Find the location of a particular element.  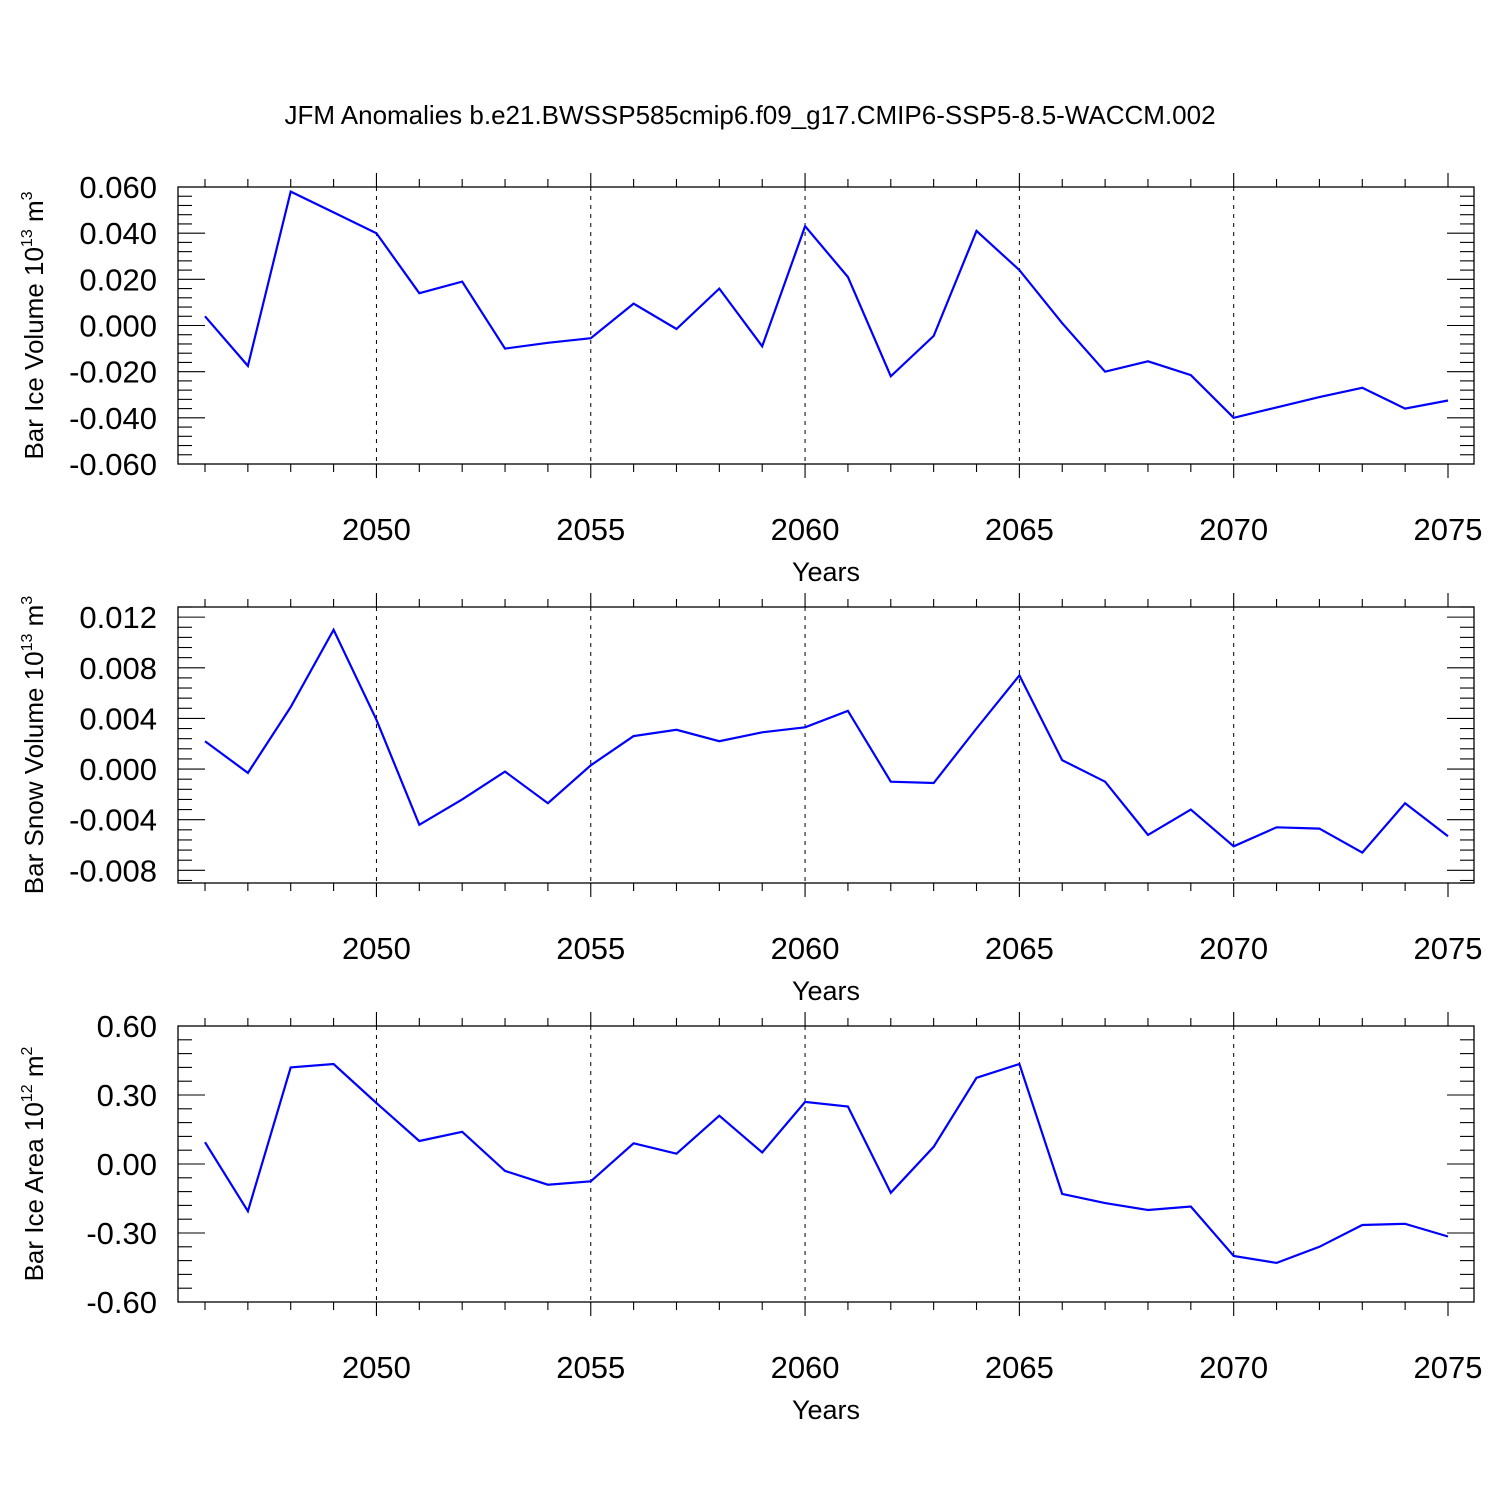

y-tick-label: -0.060 is located at coordinates (113, 464).